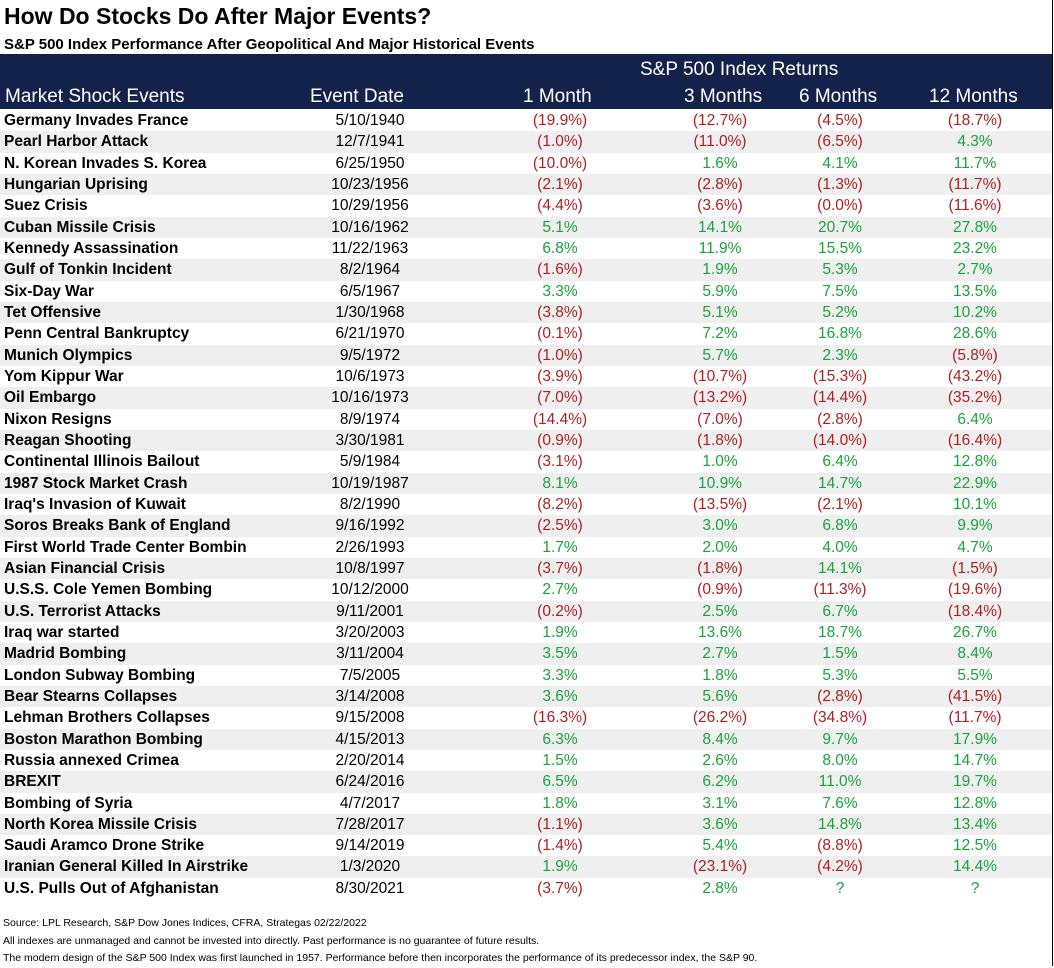 This screenshot has height=968, width=1054. I want to click on return-6-months-cell: 4.0%, so click(840, 547).